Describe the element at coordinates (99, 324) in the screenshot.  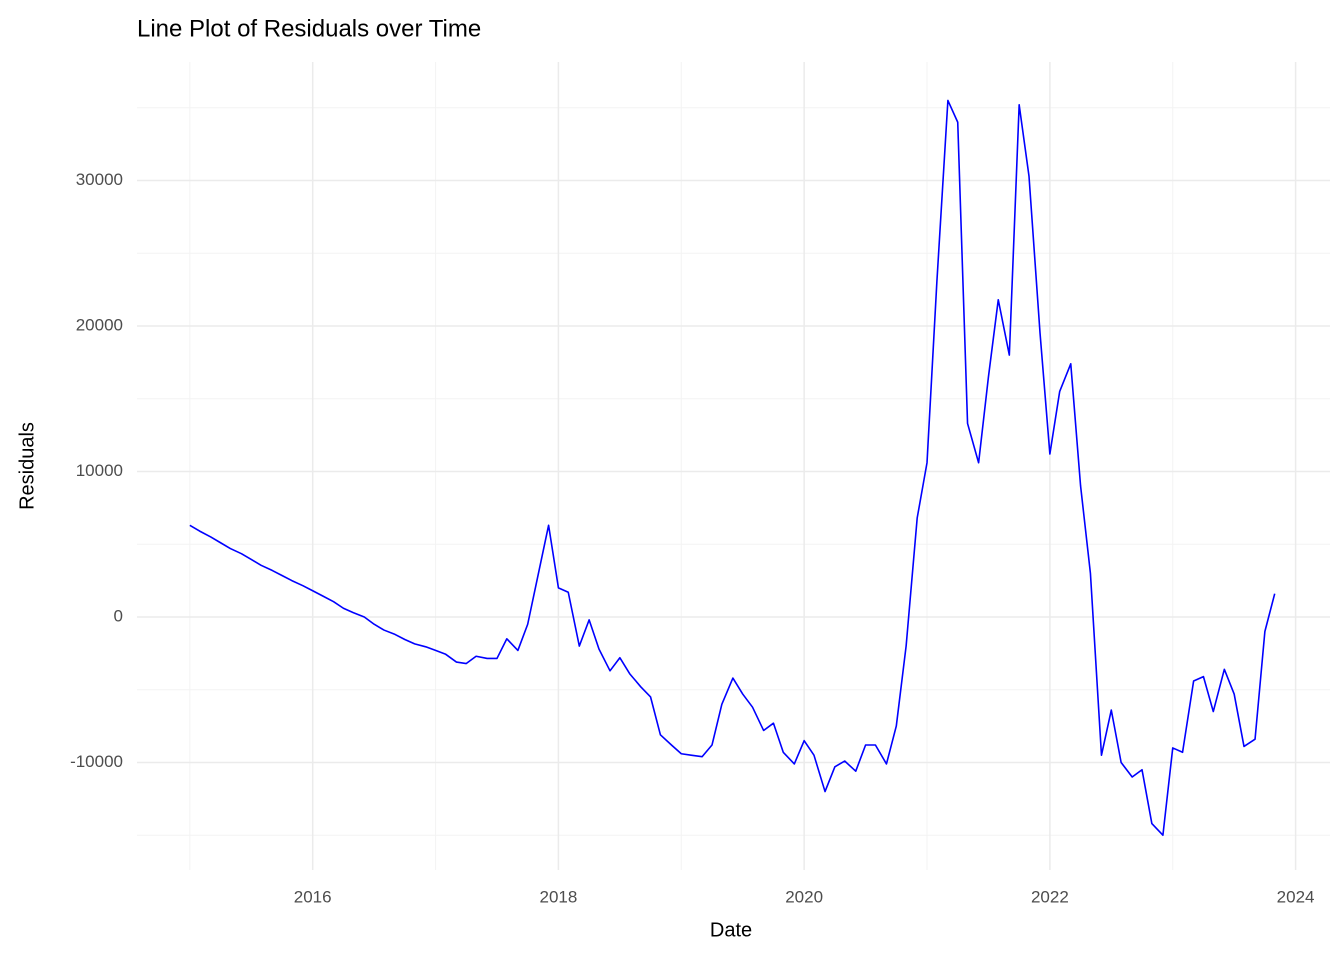
I see `y-tick-label: 20000` at that location.